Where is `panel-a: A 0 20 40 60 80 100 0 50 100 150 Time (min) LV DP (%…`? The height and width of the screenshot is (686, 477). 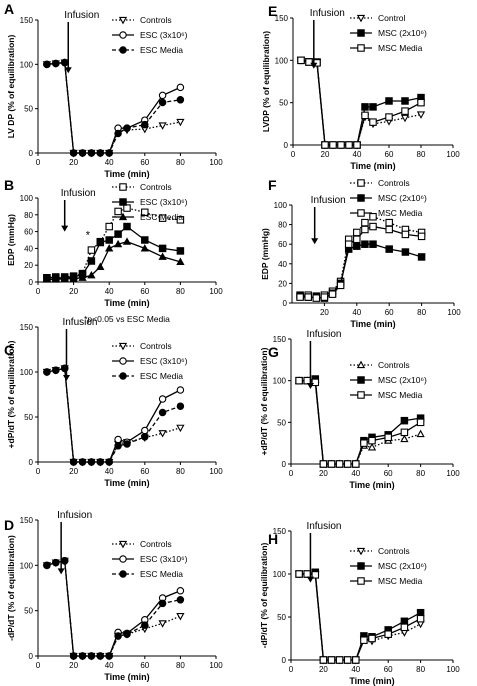
panel-a: A 0 20 40 60 80 100 0 50 100 150 Time (min) LV DP (%… is located at coordinates (113, 90).